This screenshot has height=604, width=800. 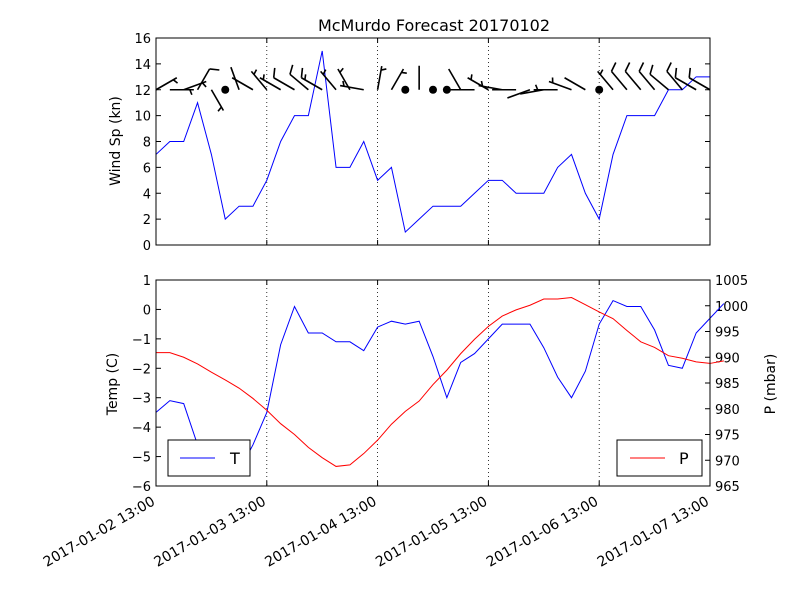 I want to click on wind-ytick-label: 0, so click(x=147, y=246).